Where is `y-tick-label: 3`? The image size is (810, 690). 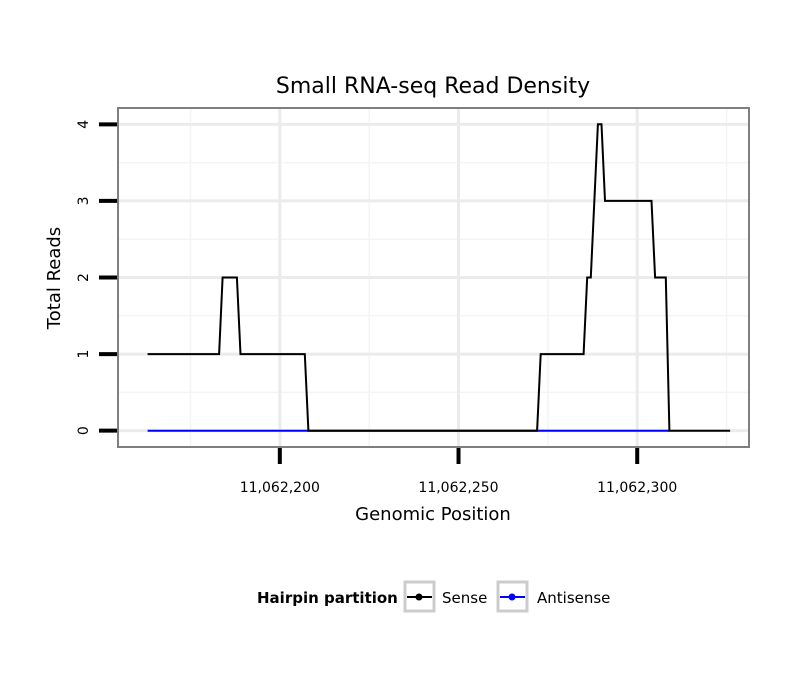
y-tick-label: 3 is located at coordinates (84, 200).